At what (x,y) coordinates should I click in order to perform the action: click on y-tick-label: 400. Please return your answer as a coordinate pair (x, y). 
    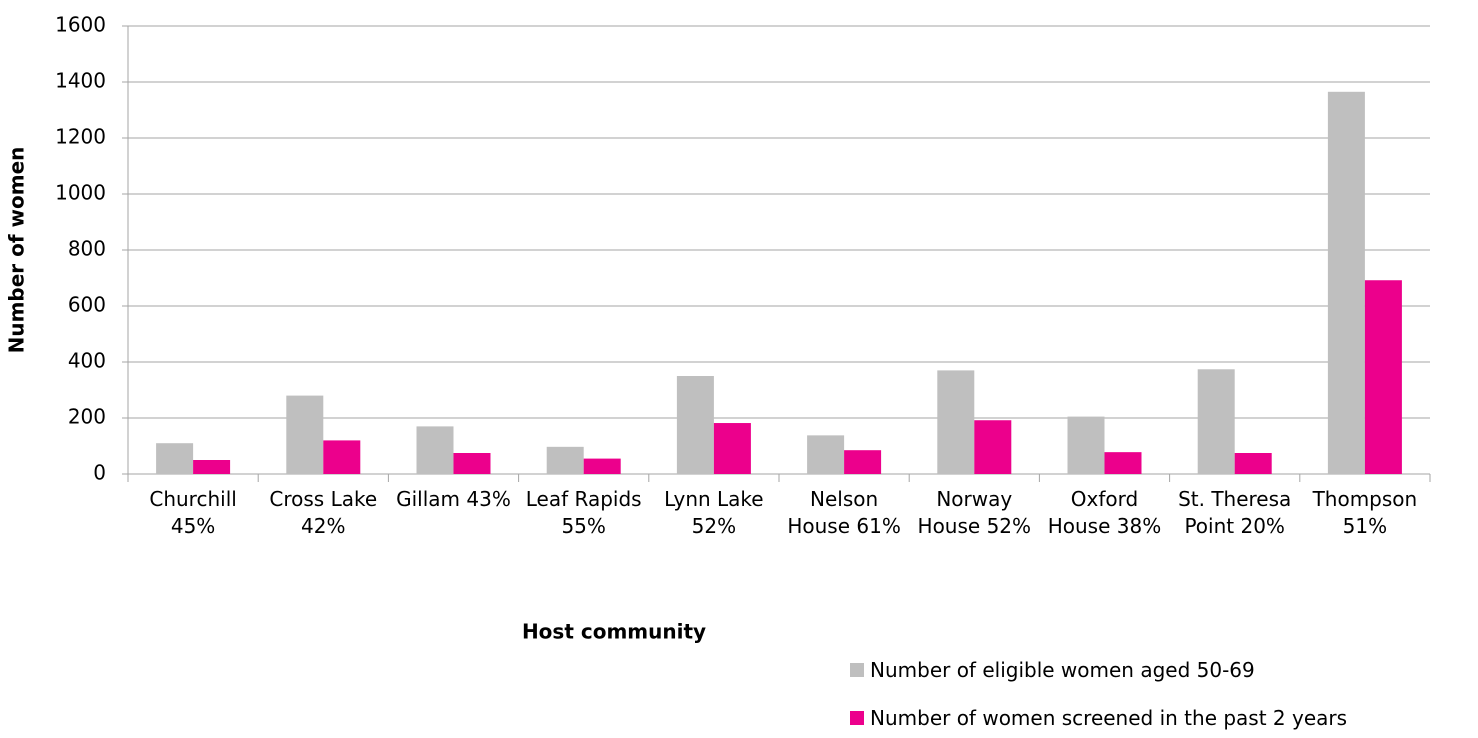
    Looking at the image, I should click on (87, 361).